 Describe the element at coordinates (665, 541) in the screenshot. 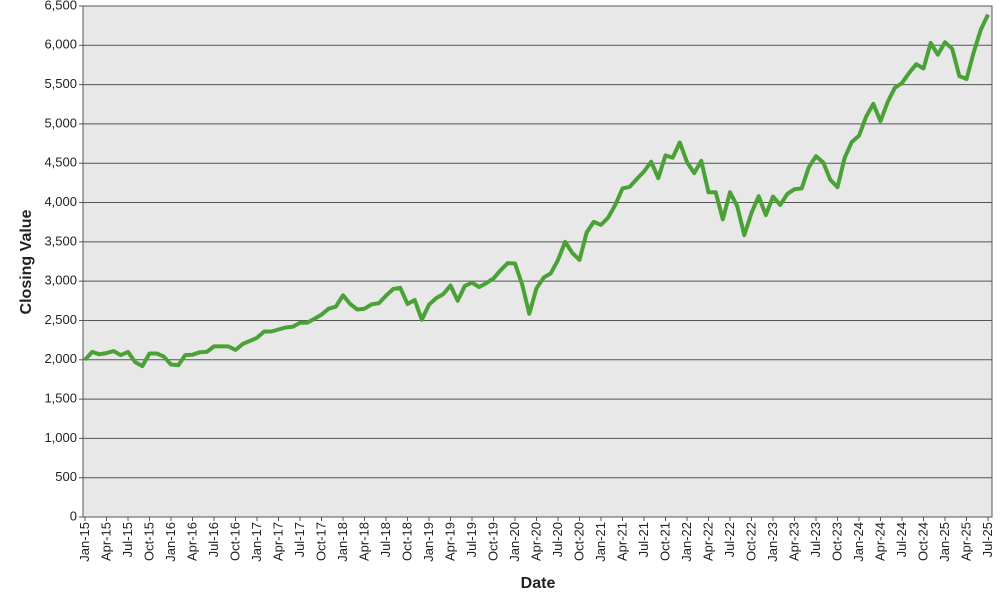

I see `x-tick-label: Oct-21` at that location.